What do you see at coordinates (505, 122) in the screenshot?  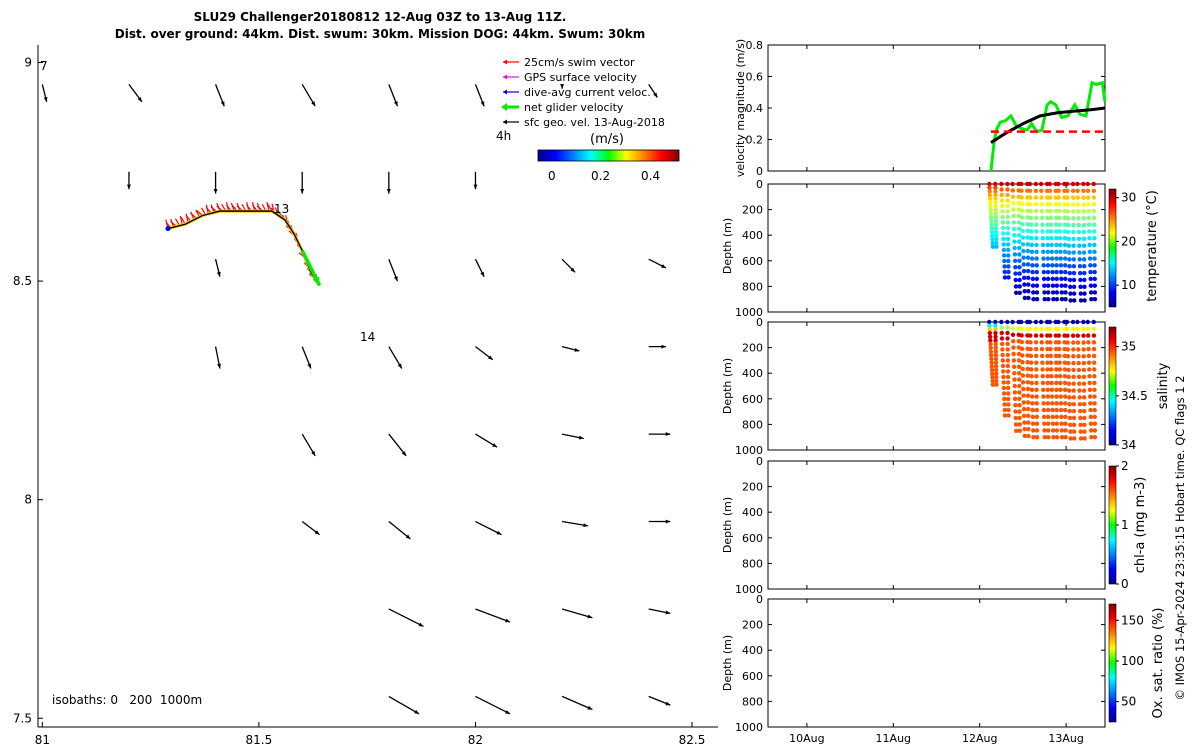 I see `legend-sfc-geo-icon` at bounding box center [505, 122].